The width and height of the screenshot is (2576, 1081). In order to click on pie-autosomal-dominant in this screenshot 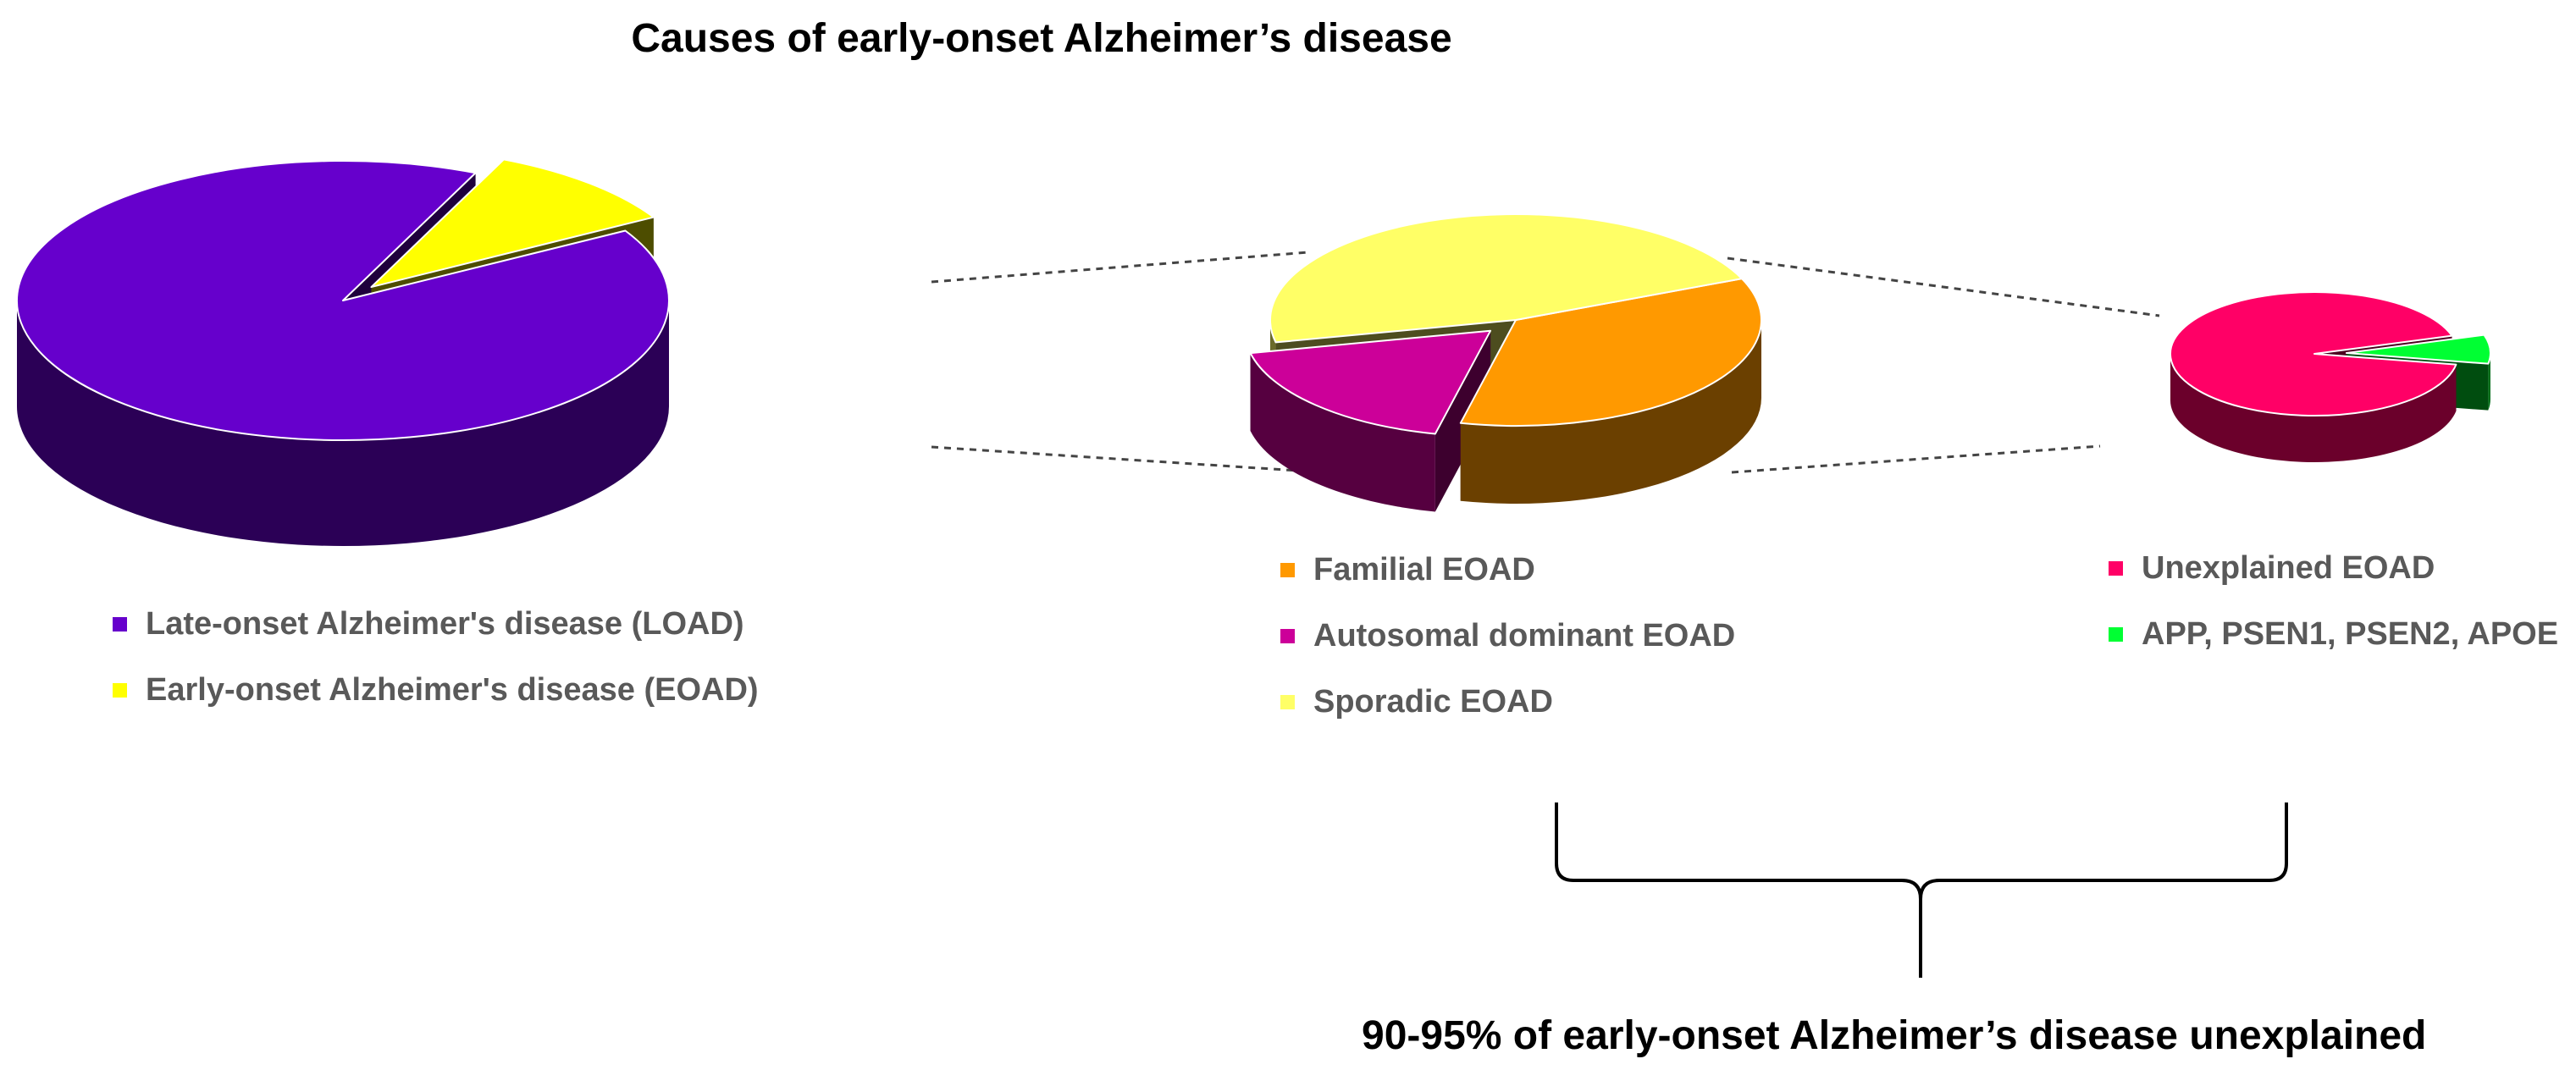, I will do `click(2330, 377)`.